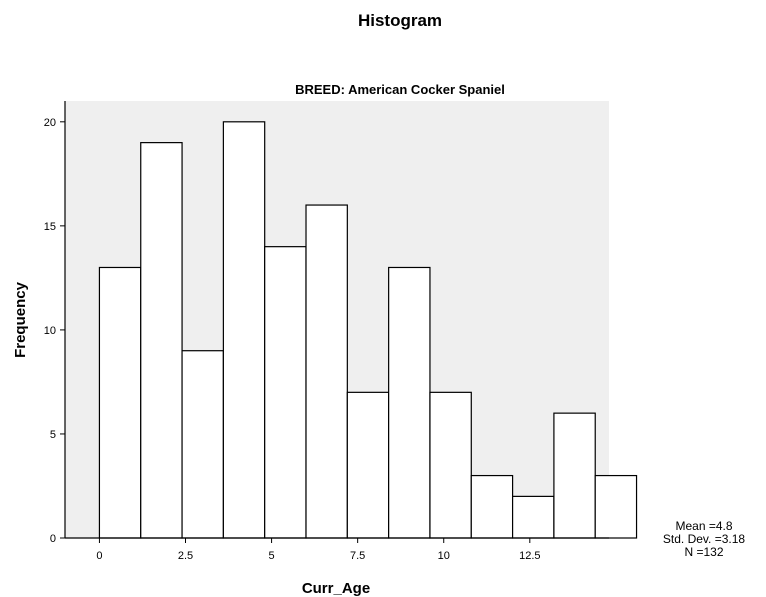 This screenshot has width=766, height=597. I want to click on stat-std-dev: Std. Dev. =3.18, so click(704, 539).